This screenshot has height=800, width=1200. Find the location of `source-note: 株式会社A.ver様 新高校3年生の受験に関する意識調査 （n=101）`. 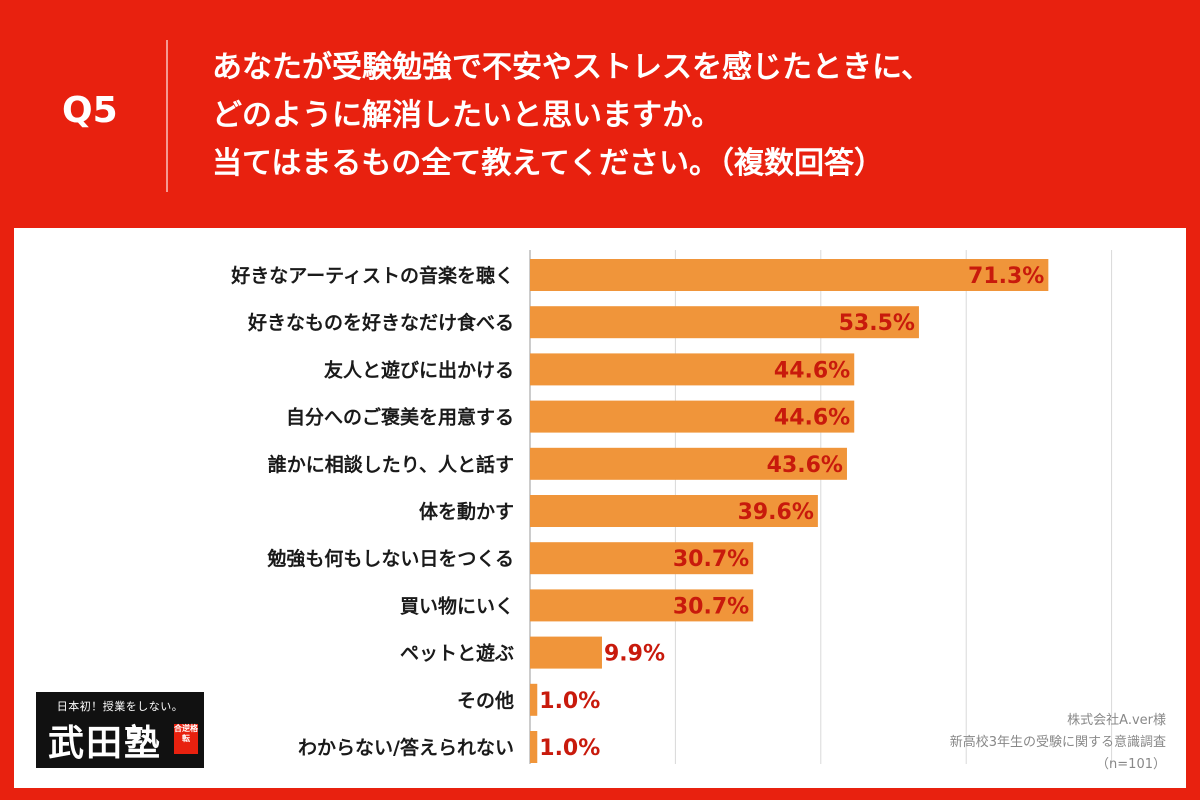

source-note: 株式会社A.ver様 新高校3年生の受験に関する意識調査 （n=101） is located at coordinates (1058, 743).